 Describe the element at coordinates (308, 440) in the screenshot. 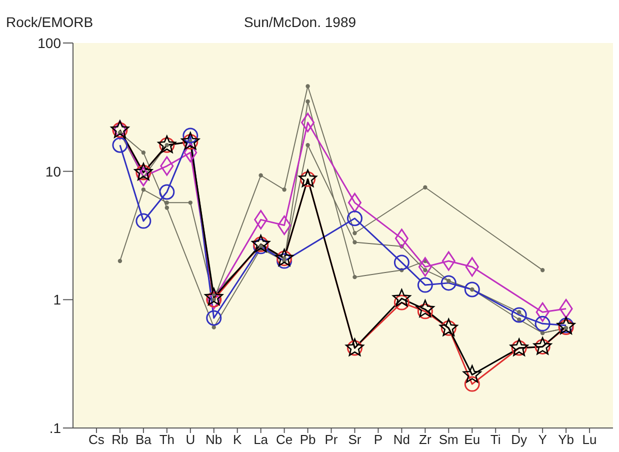

I see `x-tick-label: Pb` at that location.